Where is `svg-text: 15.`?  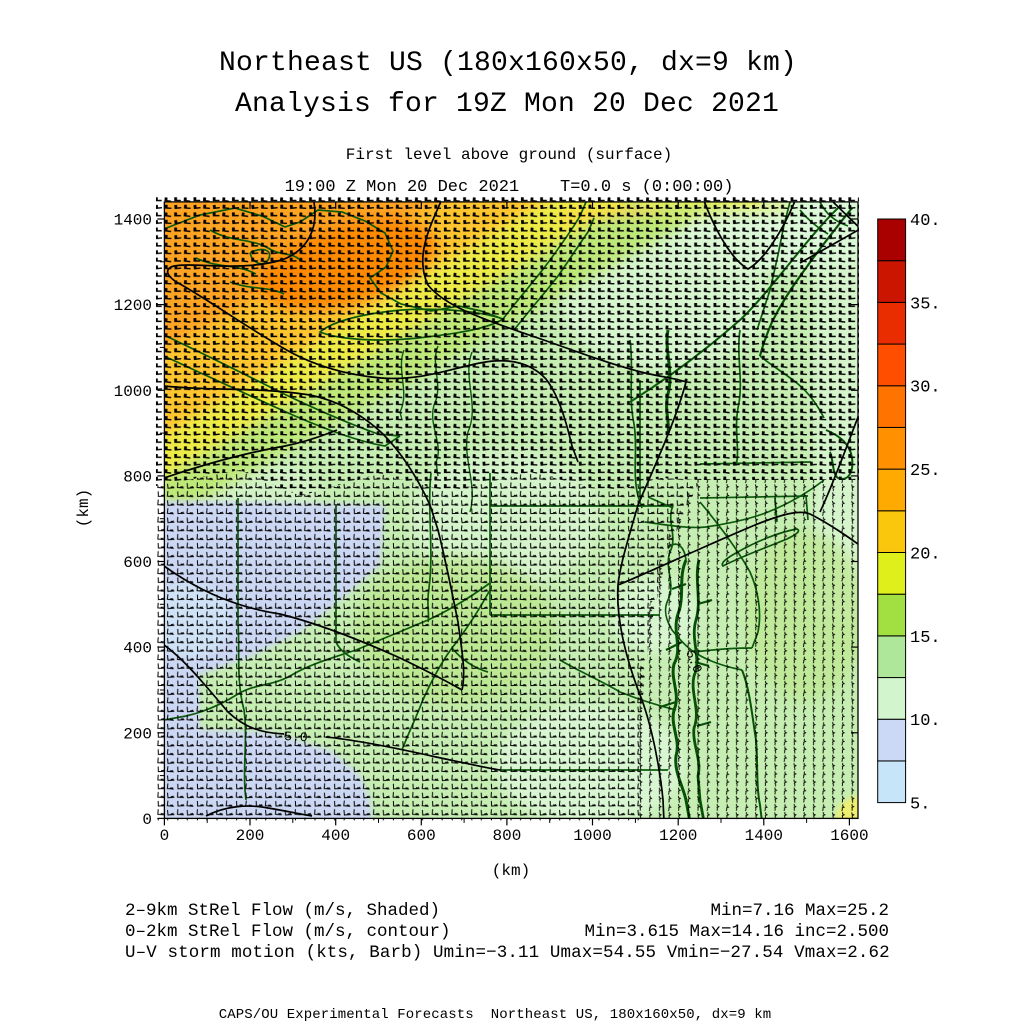 svg-text: 15. is located at coordinates (925, 638).